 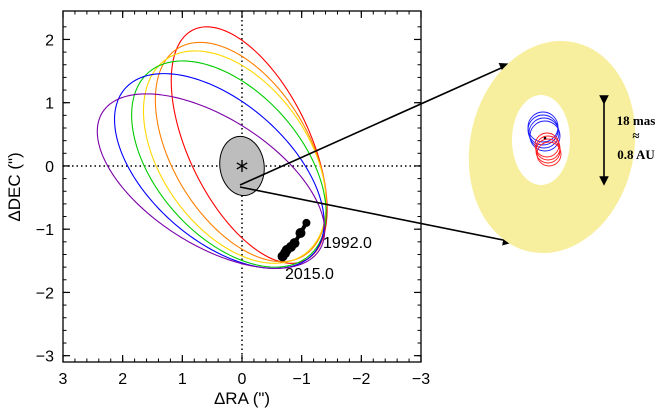 I want to click on y-tick-label: −1, so click(x=45, y=230).